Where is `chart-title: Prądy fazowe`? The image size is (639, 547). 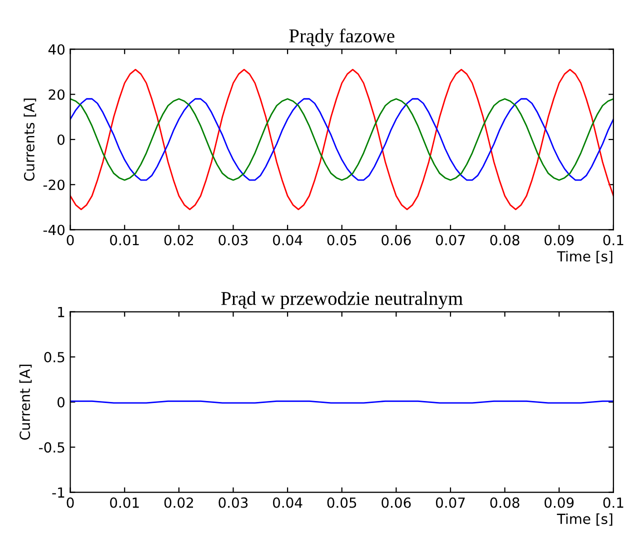
chart-title: Prądy fazowe is located at coordinates (341, 37).